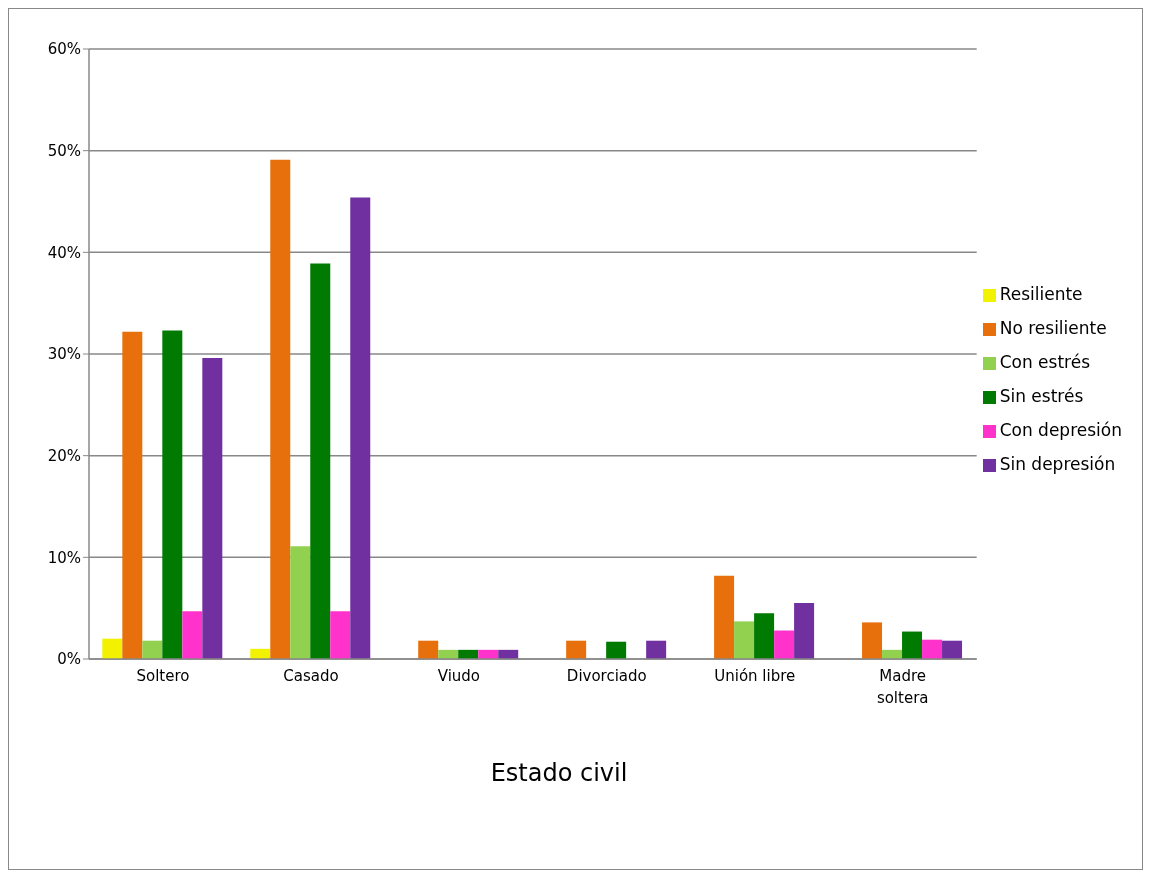 This screenshot has height=880, width=1151. I want to click on legend-label: Resiliente, so click(1041, 294).